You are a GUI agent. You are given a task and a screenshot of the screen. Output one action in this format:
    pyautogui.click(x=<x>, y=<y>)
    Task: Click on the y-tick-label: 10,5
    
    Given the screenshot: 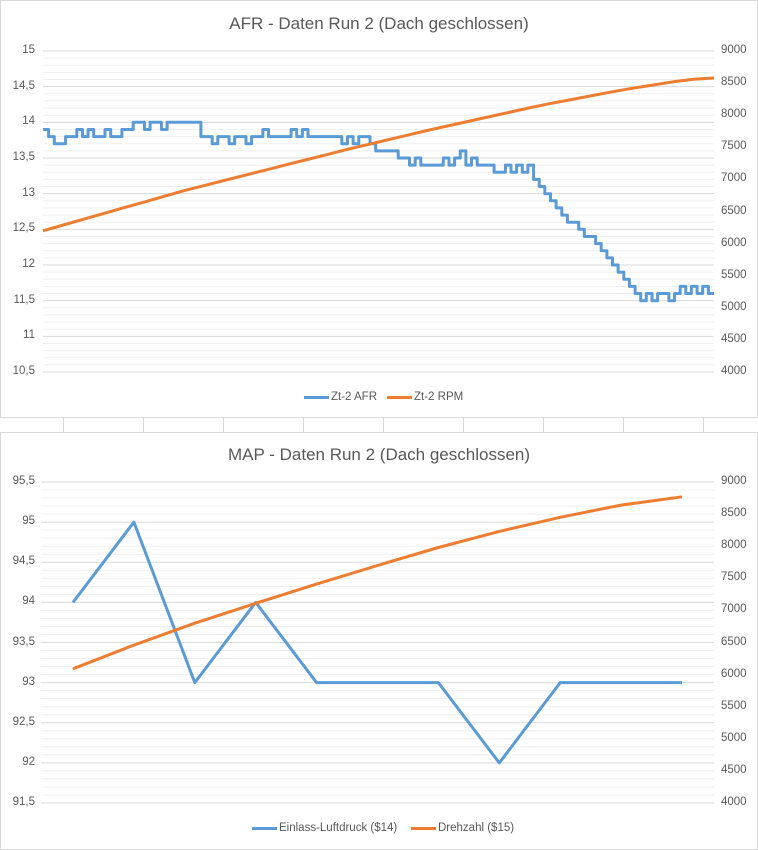 What is the action you would take?
    pyautogui.click(x=23, y=371)
    